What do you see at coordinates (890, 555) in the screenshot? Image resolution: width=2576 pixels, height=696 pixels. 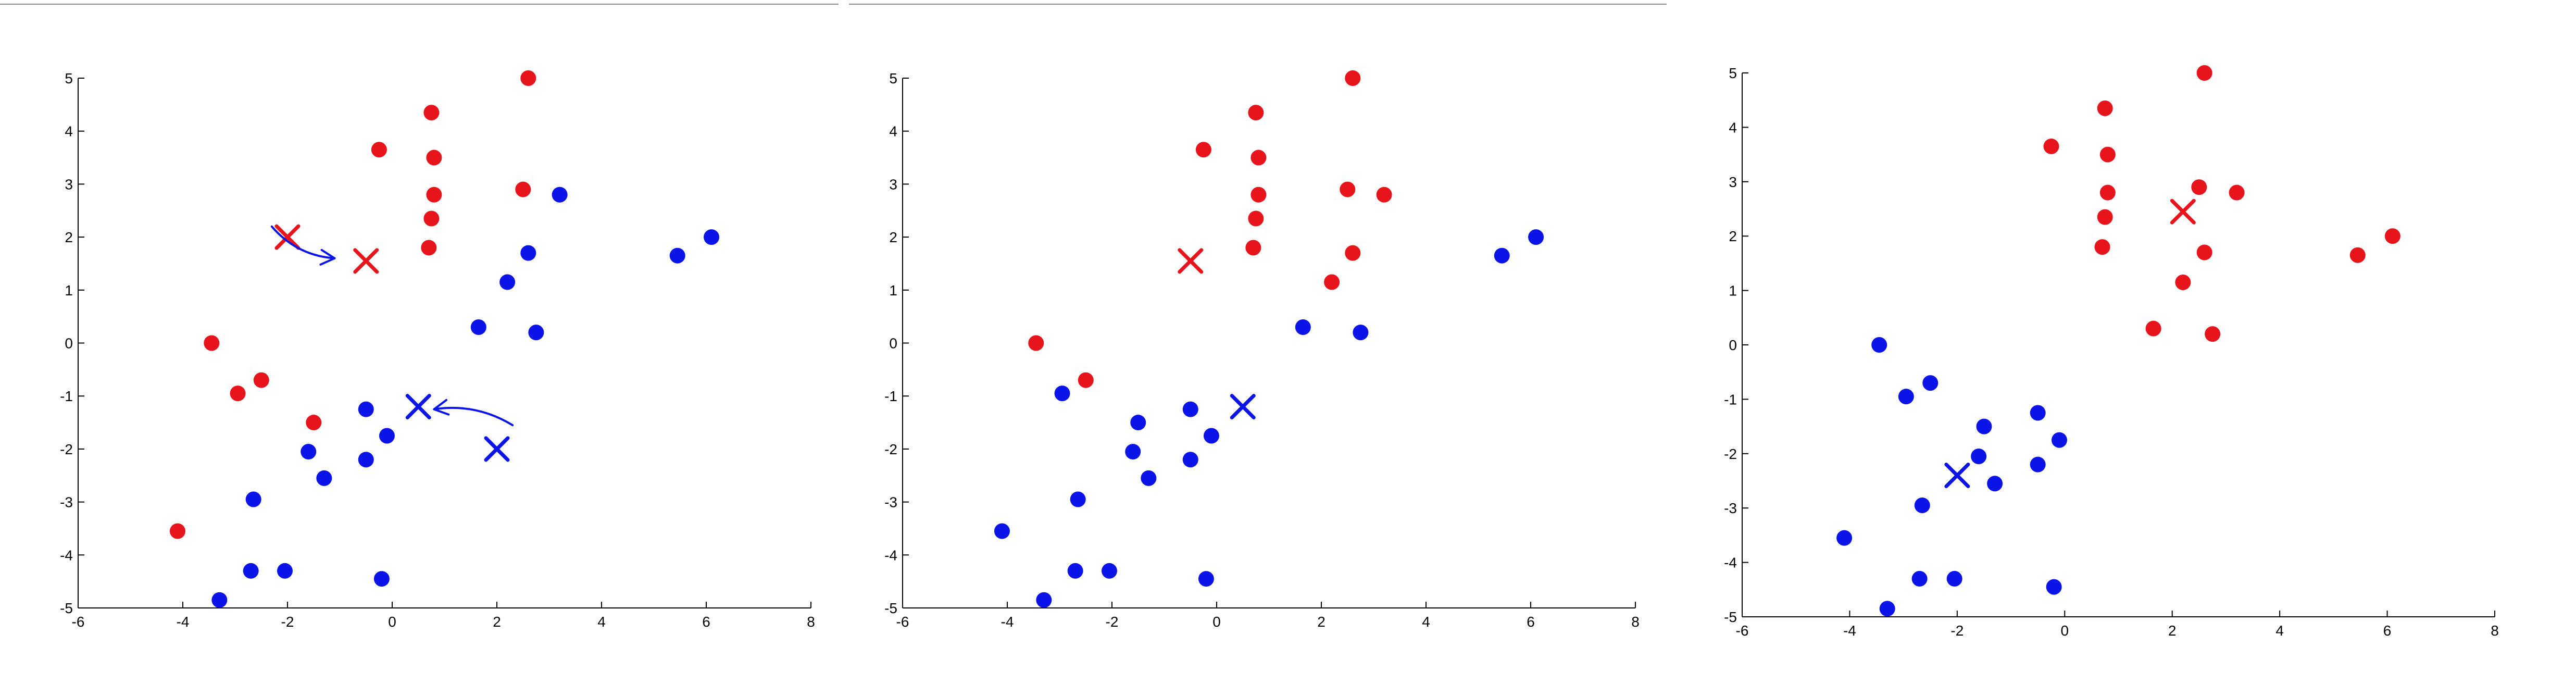 I see `y-tick-label: -4` at bounding box center [890, 555].